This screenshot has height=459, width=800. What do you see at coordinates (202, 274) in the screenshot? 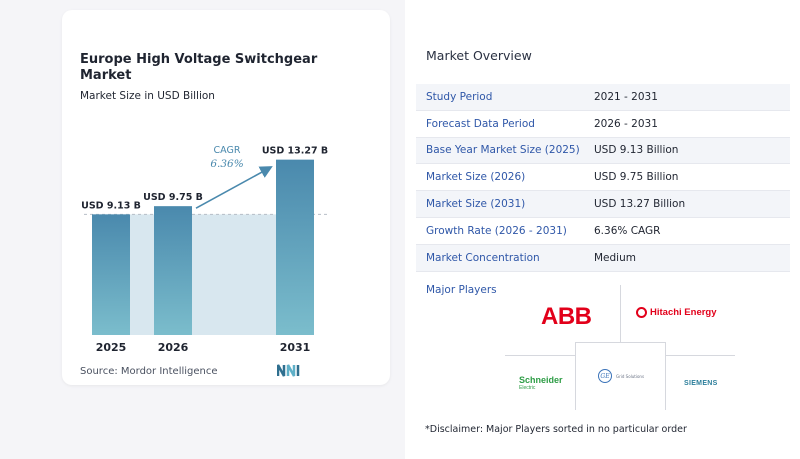
I see `growth-band` at bounding box center [202, 274].